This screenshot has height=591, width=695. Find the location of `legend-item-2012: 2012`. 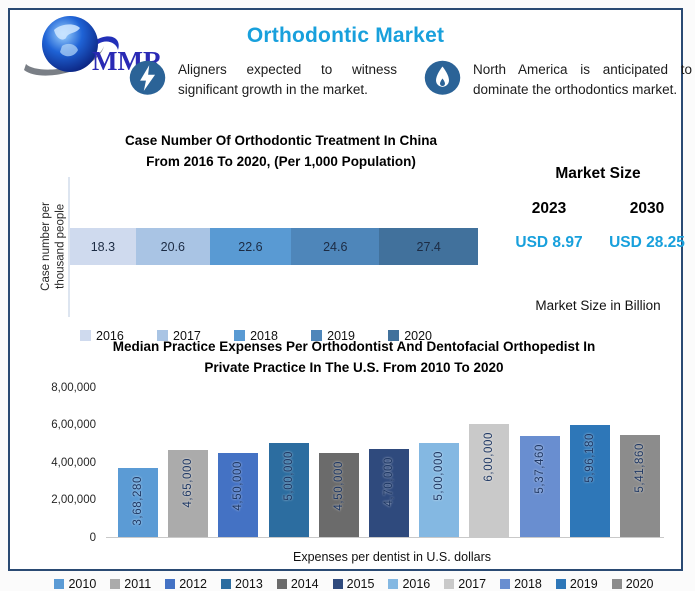

legend-item-2012: 2012 is located at coordinates (186, 584).